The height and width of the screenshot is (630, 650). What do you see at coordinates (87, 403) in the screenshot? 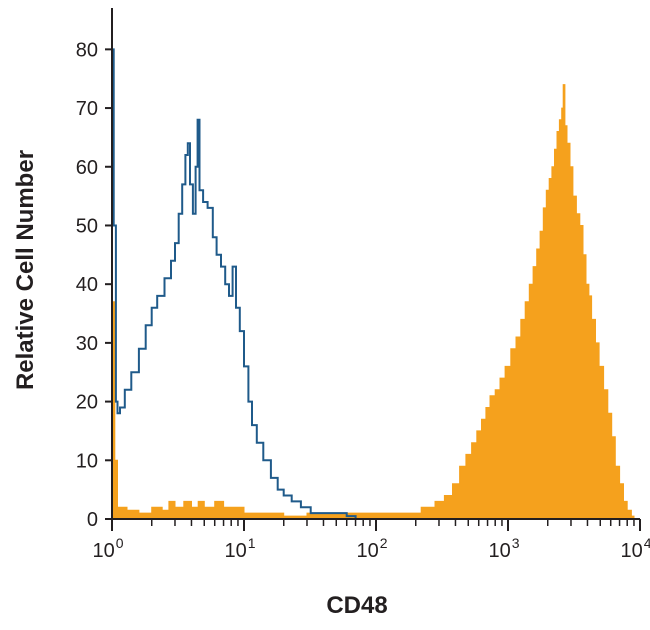
I see `y-tick-label: 20` at bounding box center [87, 403].